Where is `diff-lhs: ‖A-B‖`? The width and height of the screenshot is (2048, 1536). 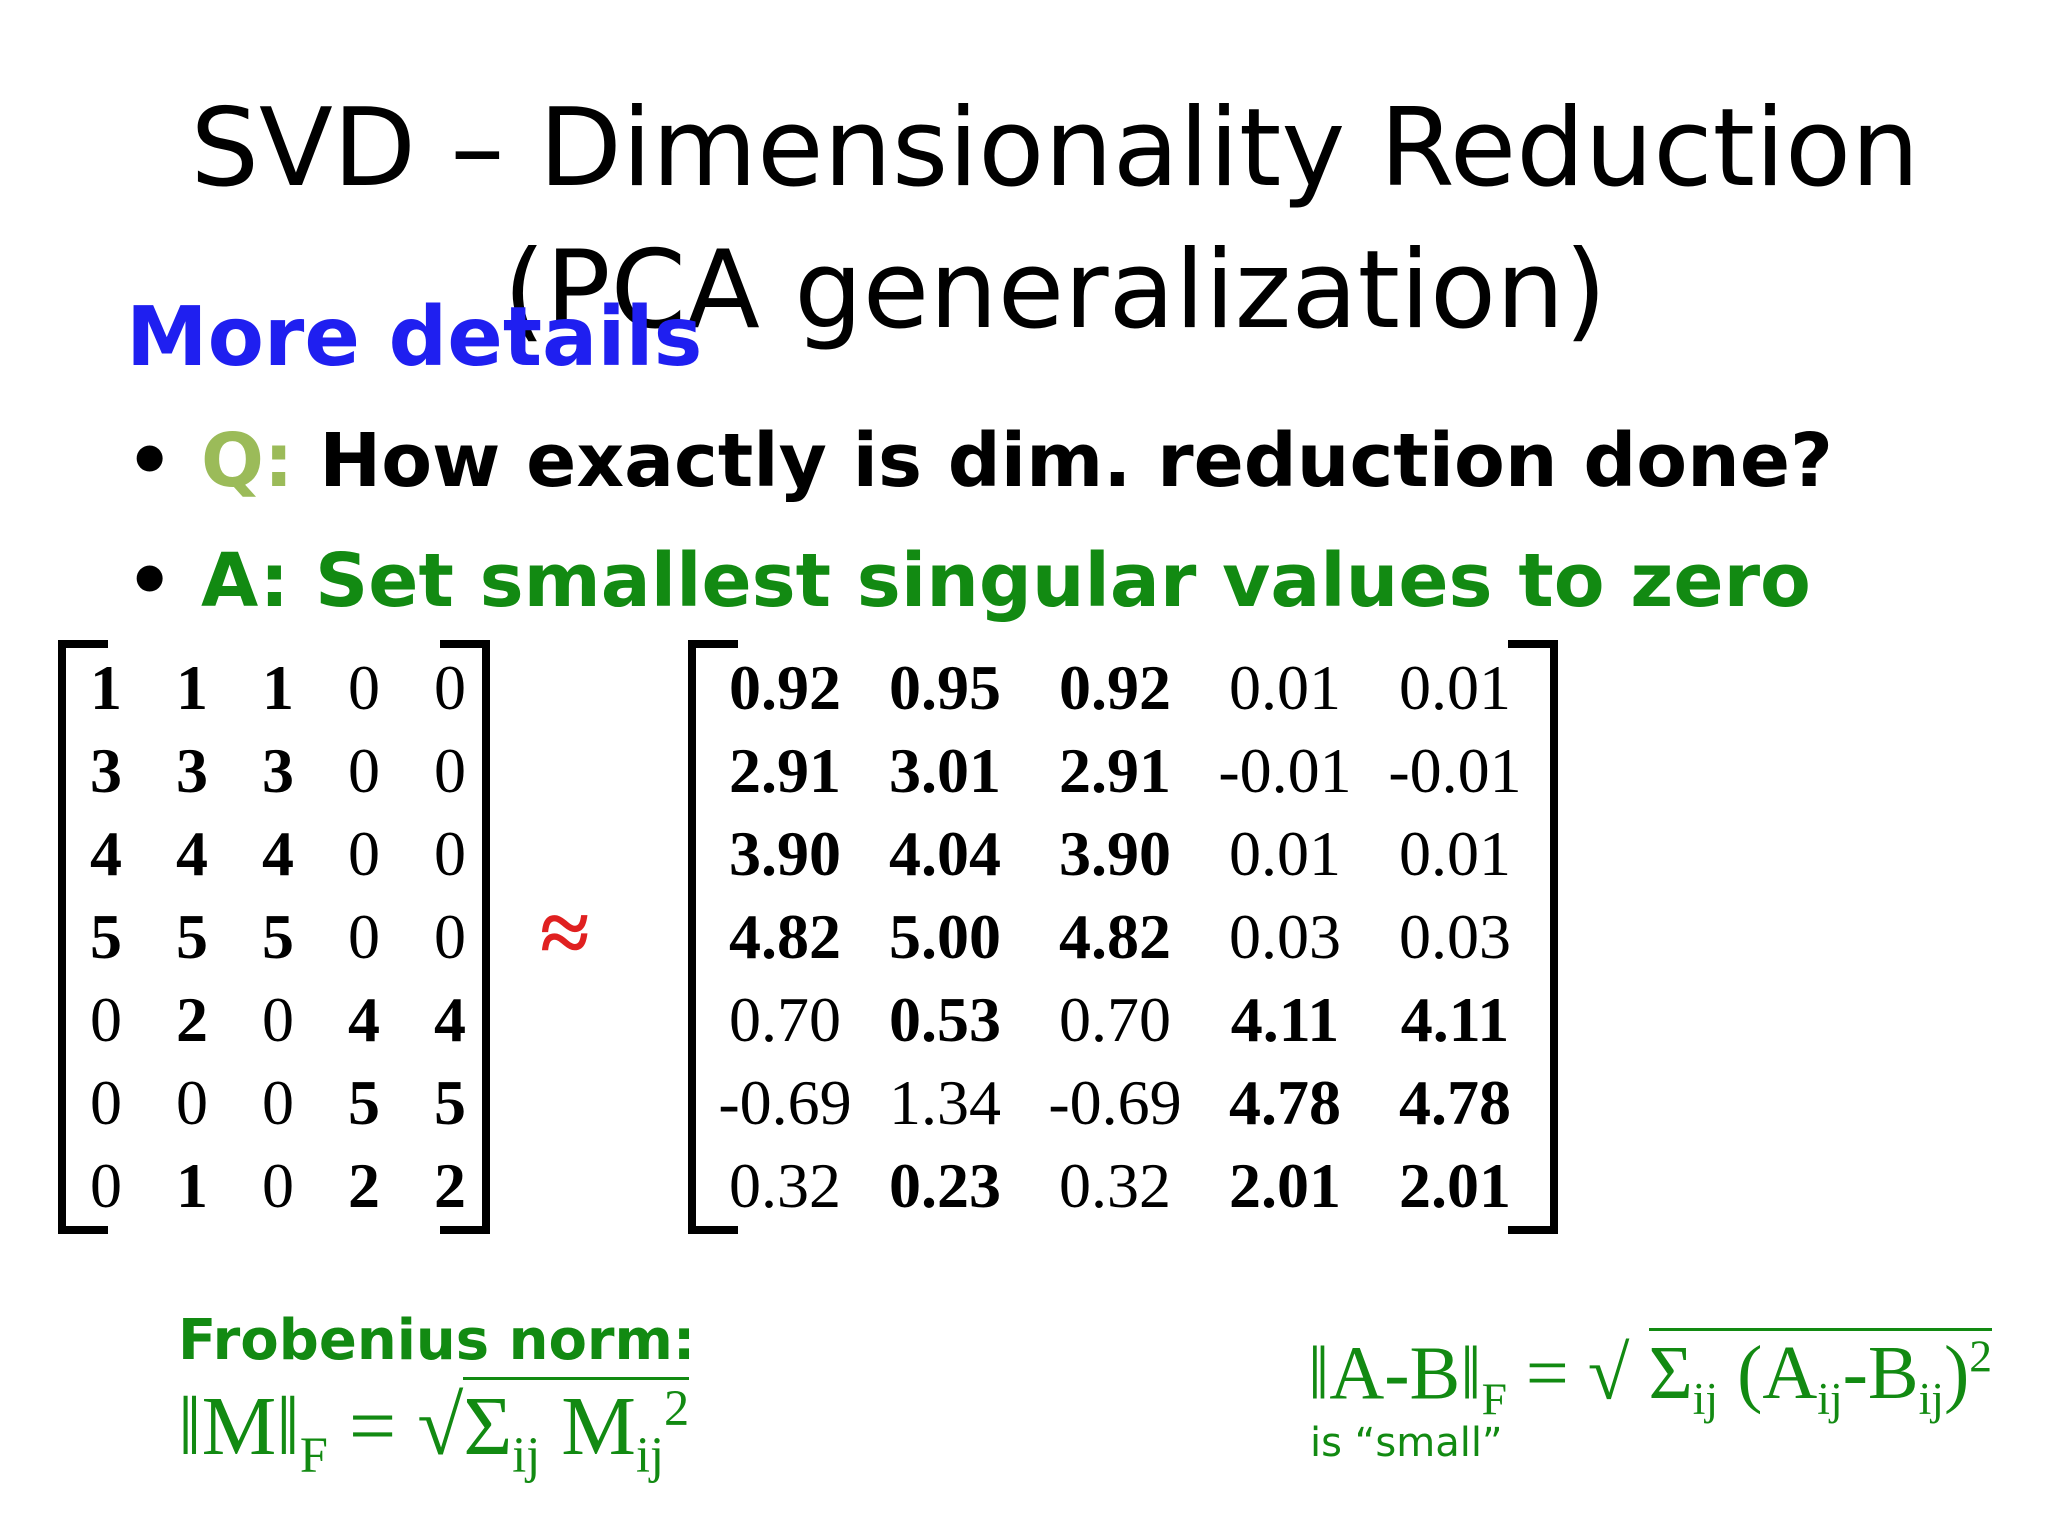 diff-lhs: ‖A-B‖ is located at coordinates (1395, 1373).